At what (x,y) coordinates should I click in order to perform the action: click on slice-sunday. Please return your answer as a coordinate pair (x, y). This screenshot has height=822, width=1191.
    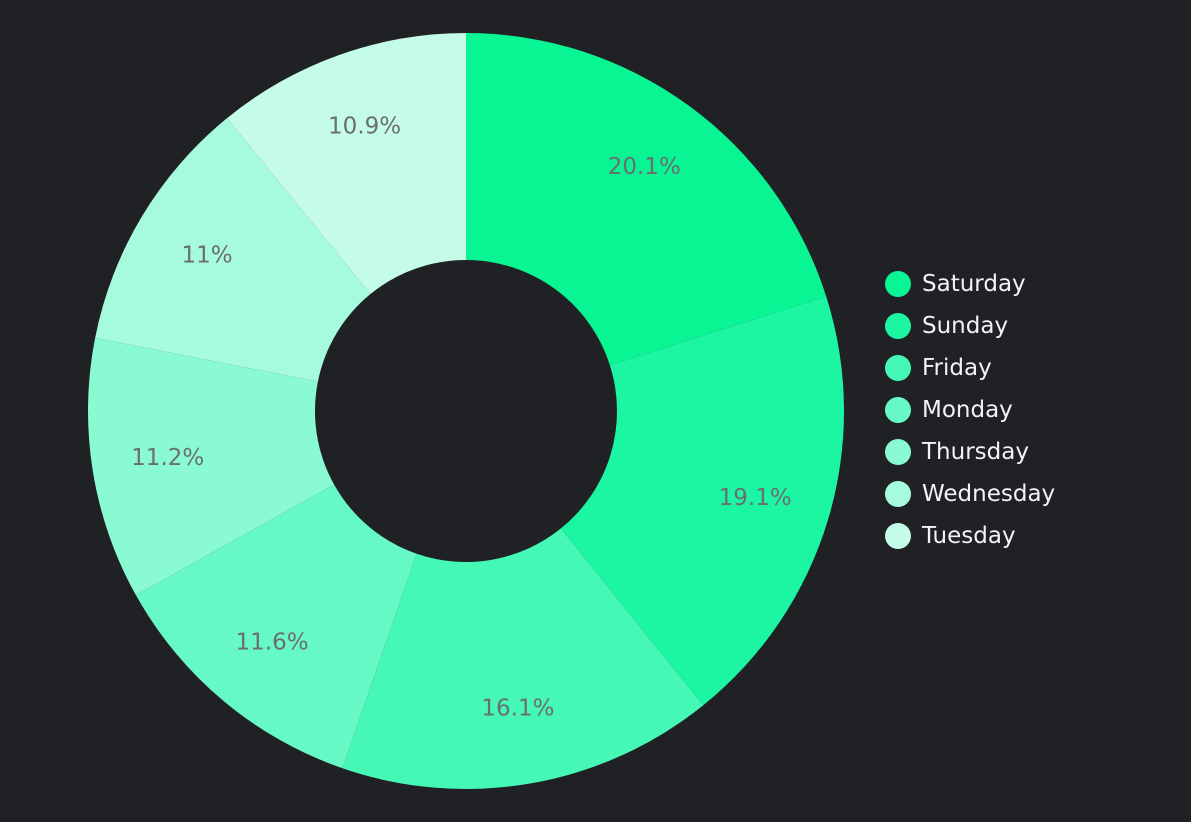
    Looking at the image, I should click on (702, 501).